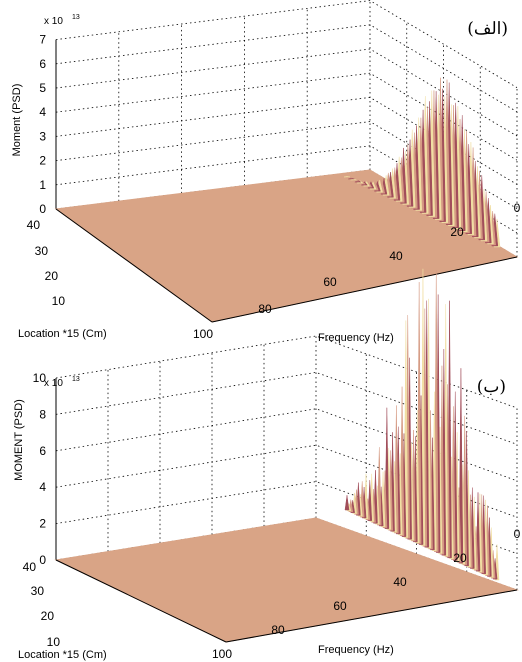 This screenshot has width=522, height=662. What do you see at coordinates (491, 387) in the screenshot?
I see `panel-label: (ب)` at bounding box center [491, 387].